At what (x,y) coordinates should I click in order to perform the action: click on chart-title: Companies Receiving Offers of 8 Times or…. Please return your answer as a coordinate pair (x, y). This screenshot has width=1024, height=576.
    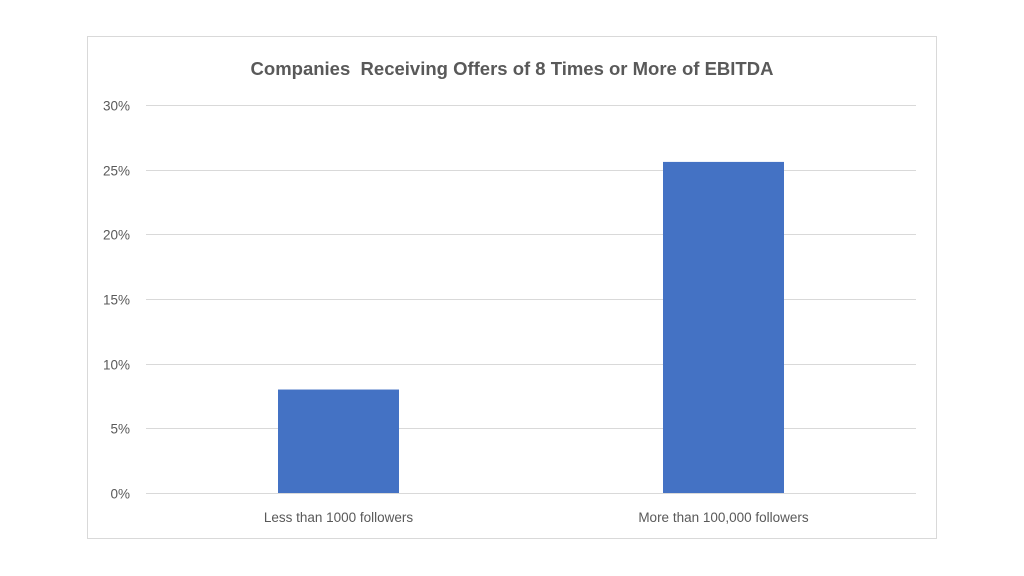
    Looking at the image, I should click on (512, 68).